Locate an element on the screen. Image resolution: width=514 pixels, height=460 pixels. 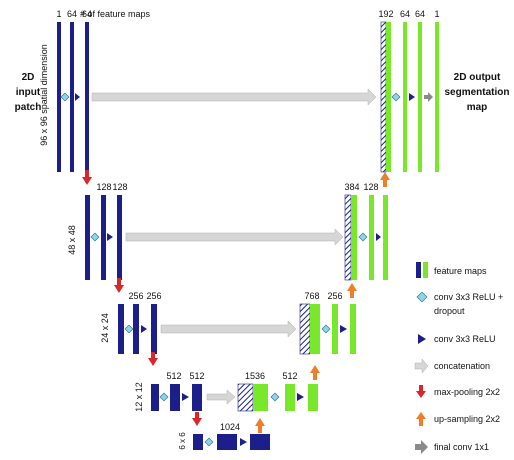
feature-map-l3-in-b is located at coordinates (154, 329).